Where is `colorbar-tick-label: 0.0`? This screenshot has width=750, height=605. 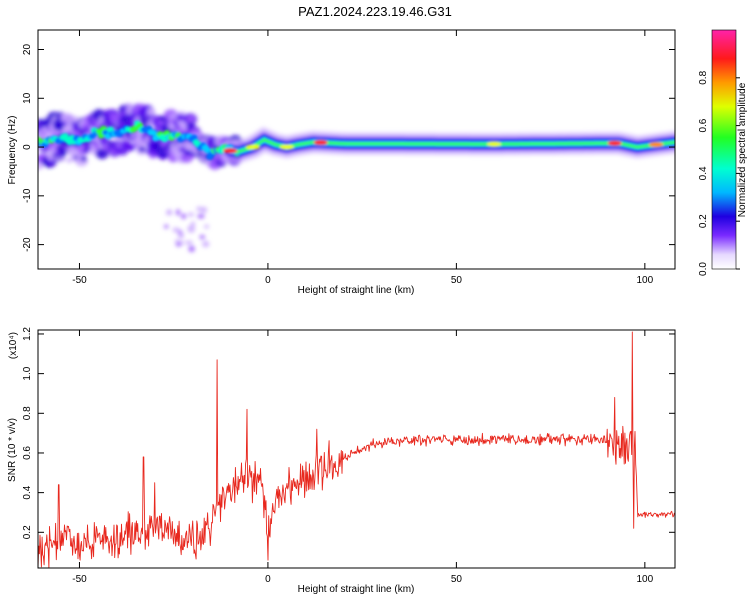
colorbar-tick-label: 0.0 is located at coordinates (703, 269).